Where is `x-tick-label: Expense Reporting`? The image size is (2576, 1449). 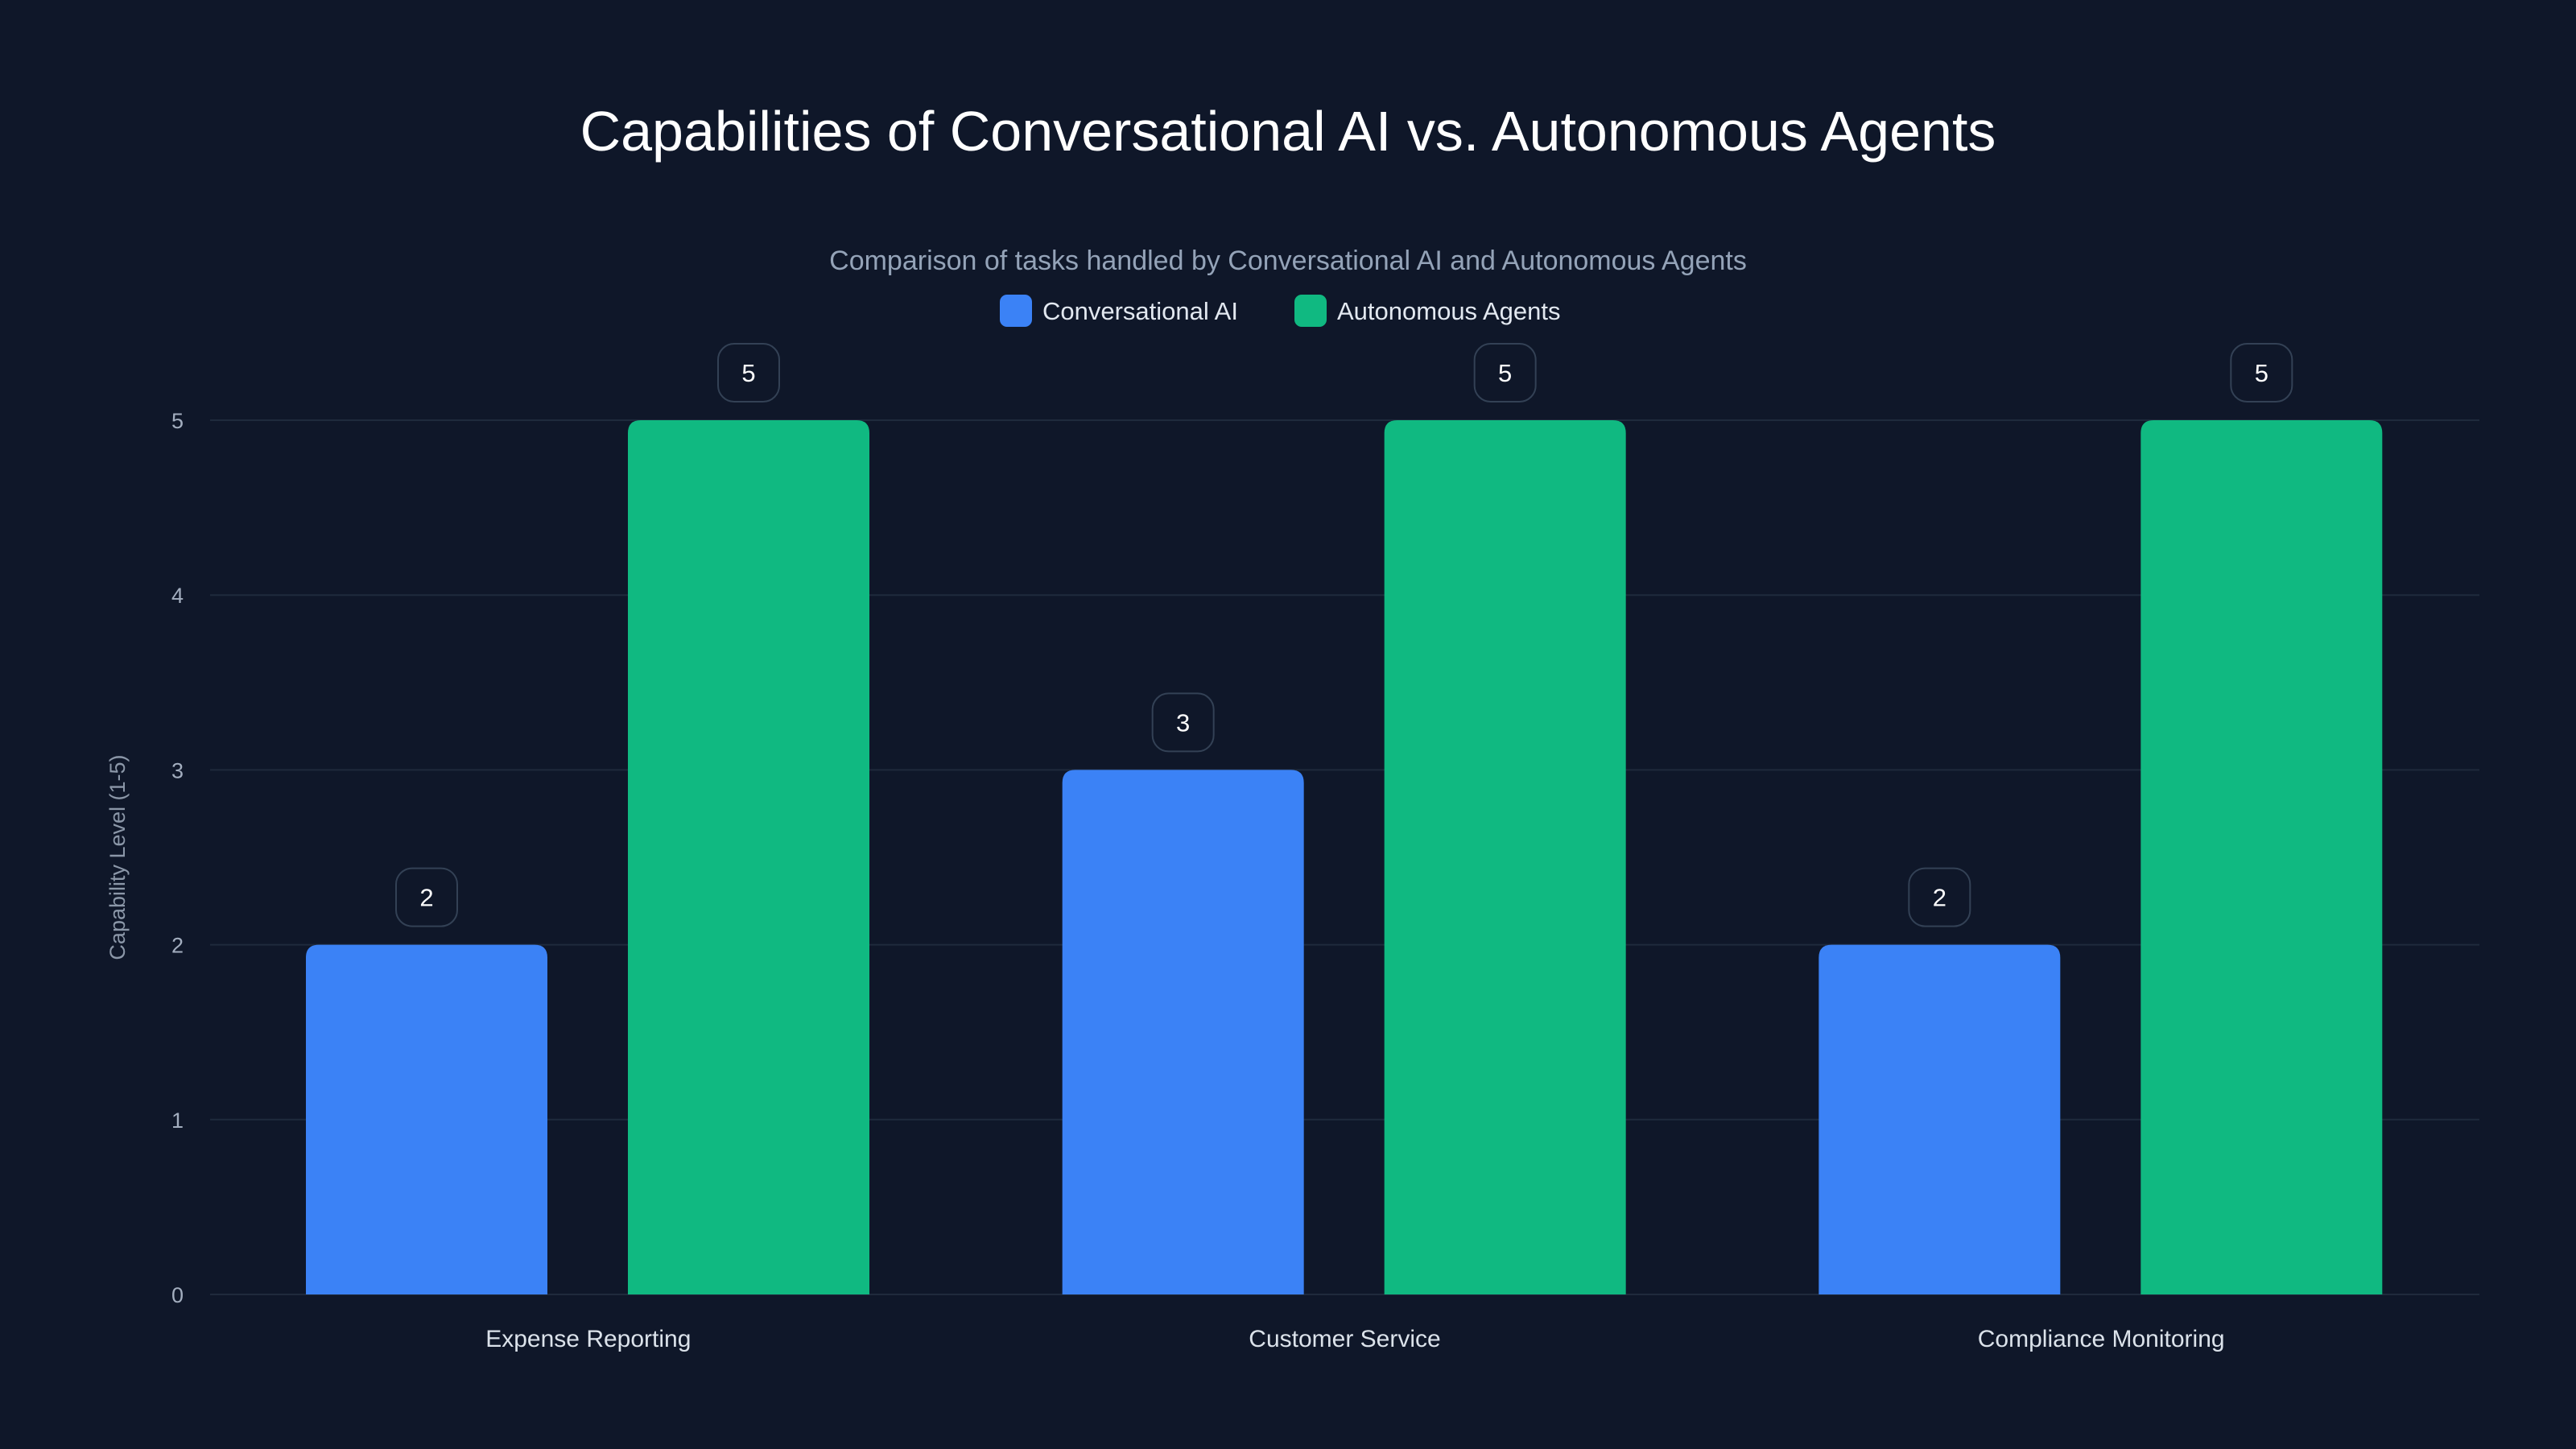 x-tick-label: Expense Reporting is located at coordinates (588, 1339).